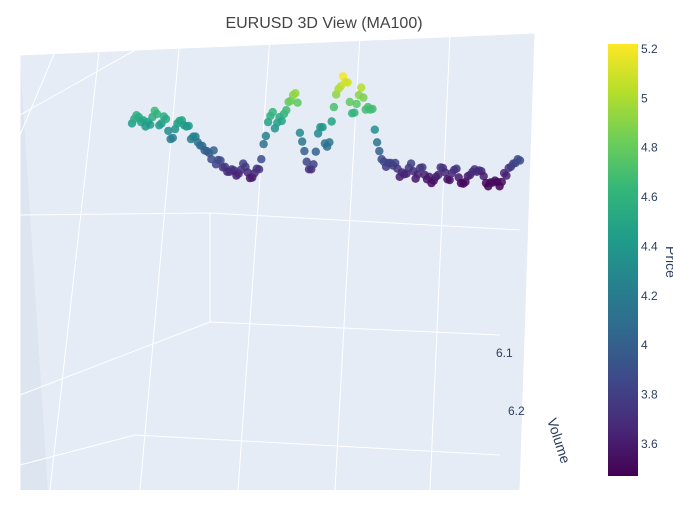 The height and width of the screenshot is (510, 673). Describe the element at coordinates (649, 148) in the screenshot. I see `colorbar-tick-label: 4.8` at that location.